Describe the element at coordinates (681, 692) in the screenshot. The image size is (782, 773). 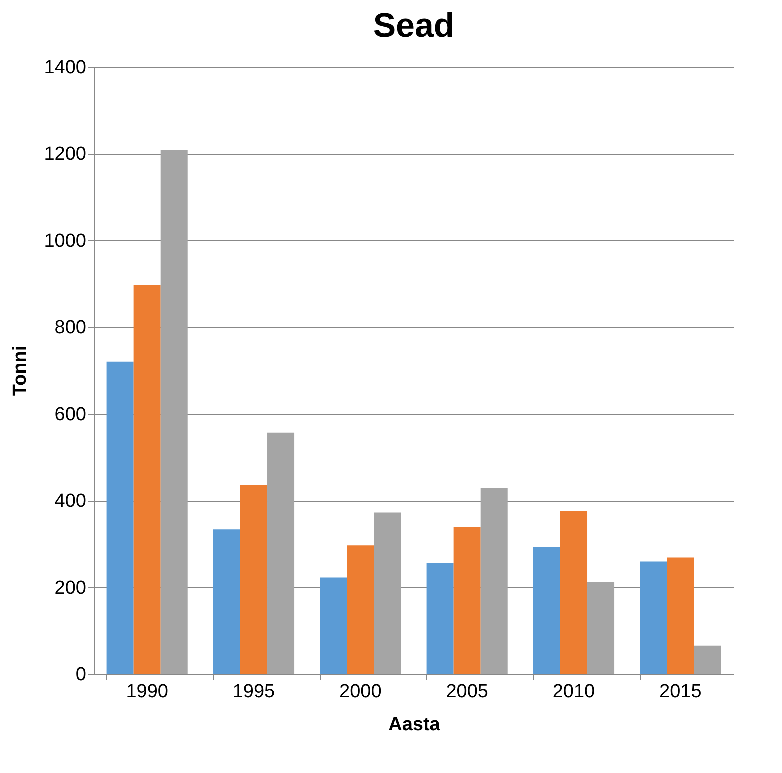
I see `x-tick-label: 2015` at that location.